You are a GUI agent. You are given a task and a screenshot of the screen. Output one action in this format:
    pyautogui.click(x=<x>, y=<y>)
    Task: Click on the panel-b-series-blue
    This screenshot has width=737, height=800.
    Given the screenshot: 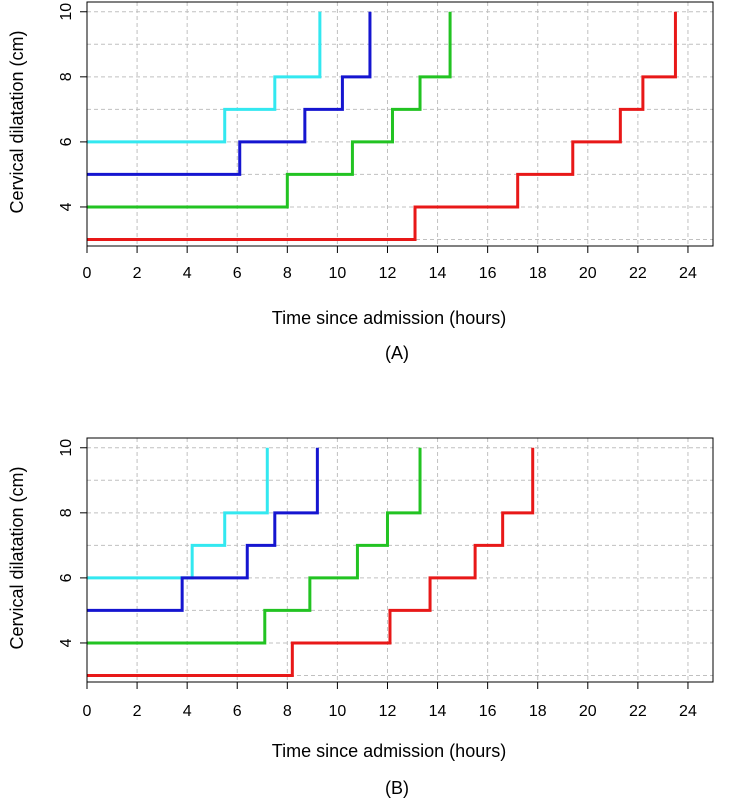 What is the action you would take?
    pyautogui.click(x=203, y=529)
    